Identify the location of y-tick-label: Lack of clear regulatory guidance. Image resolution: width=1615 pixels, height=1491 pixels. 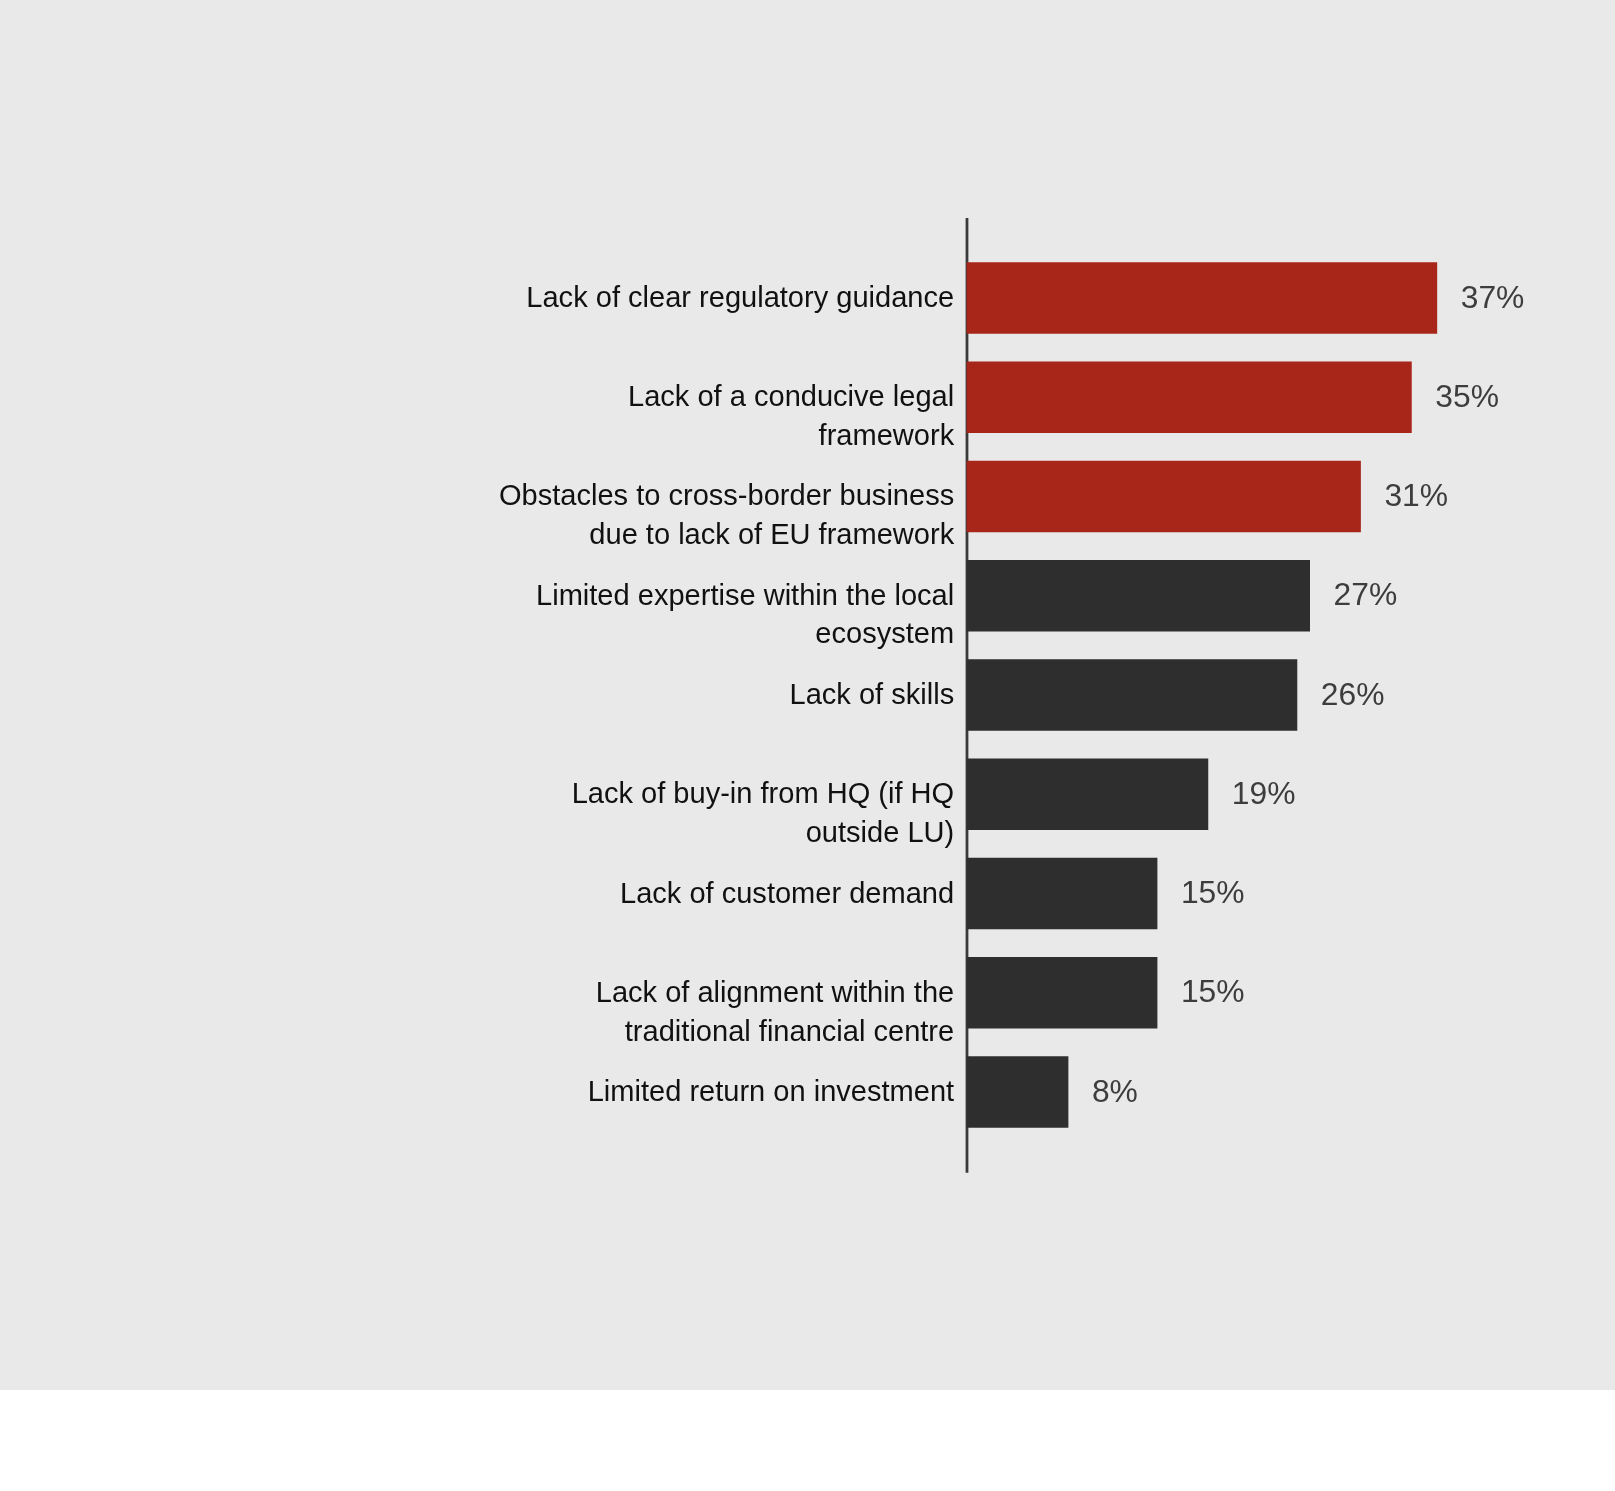
(740, 296).